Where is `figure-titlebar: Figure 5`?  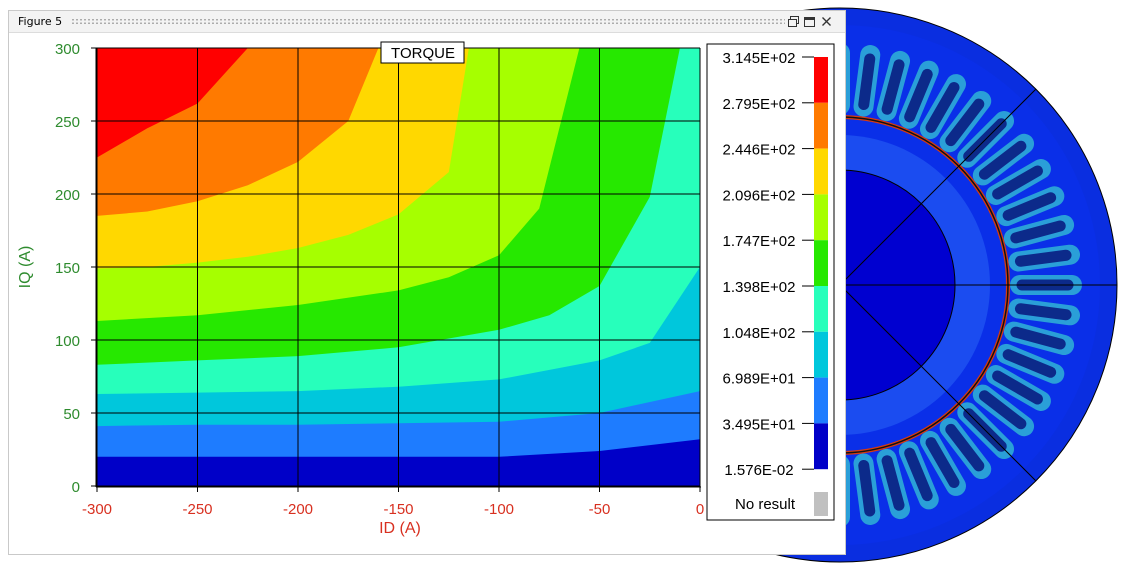 figure-titlebar: Figure 5 is located at coordinates (427, 22).